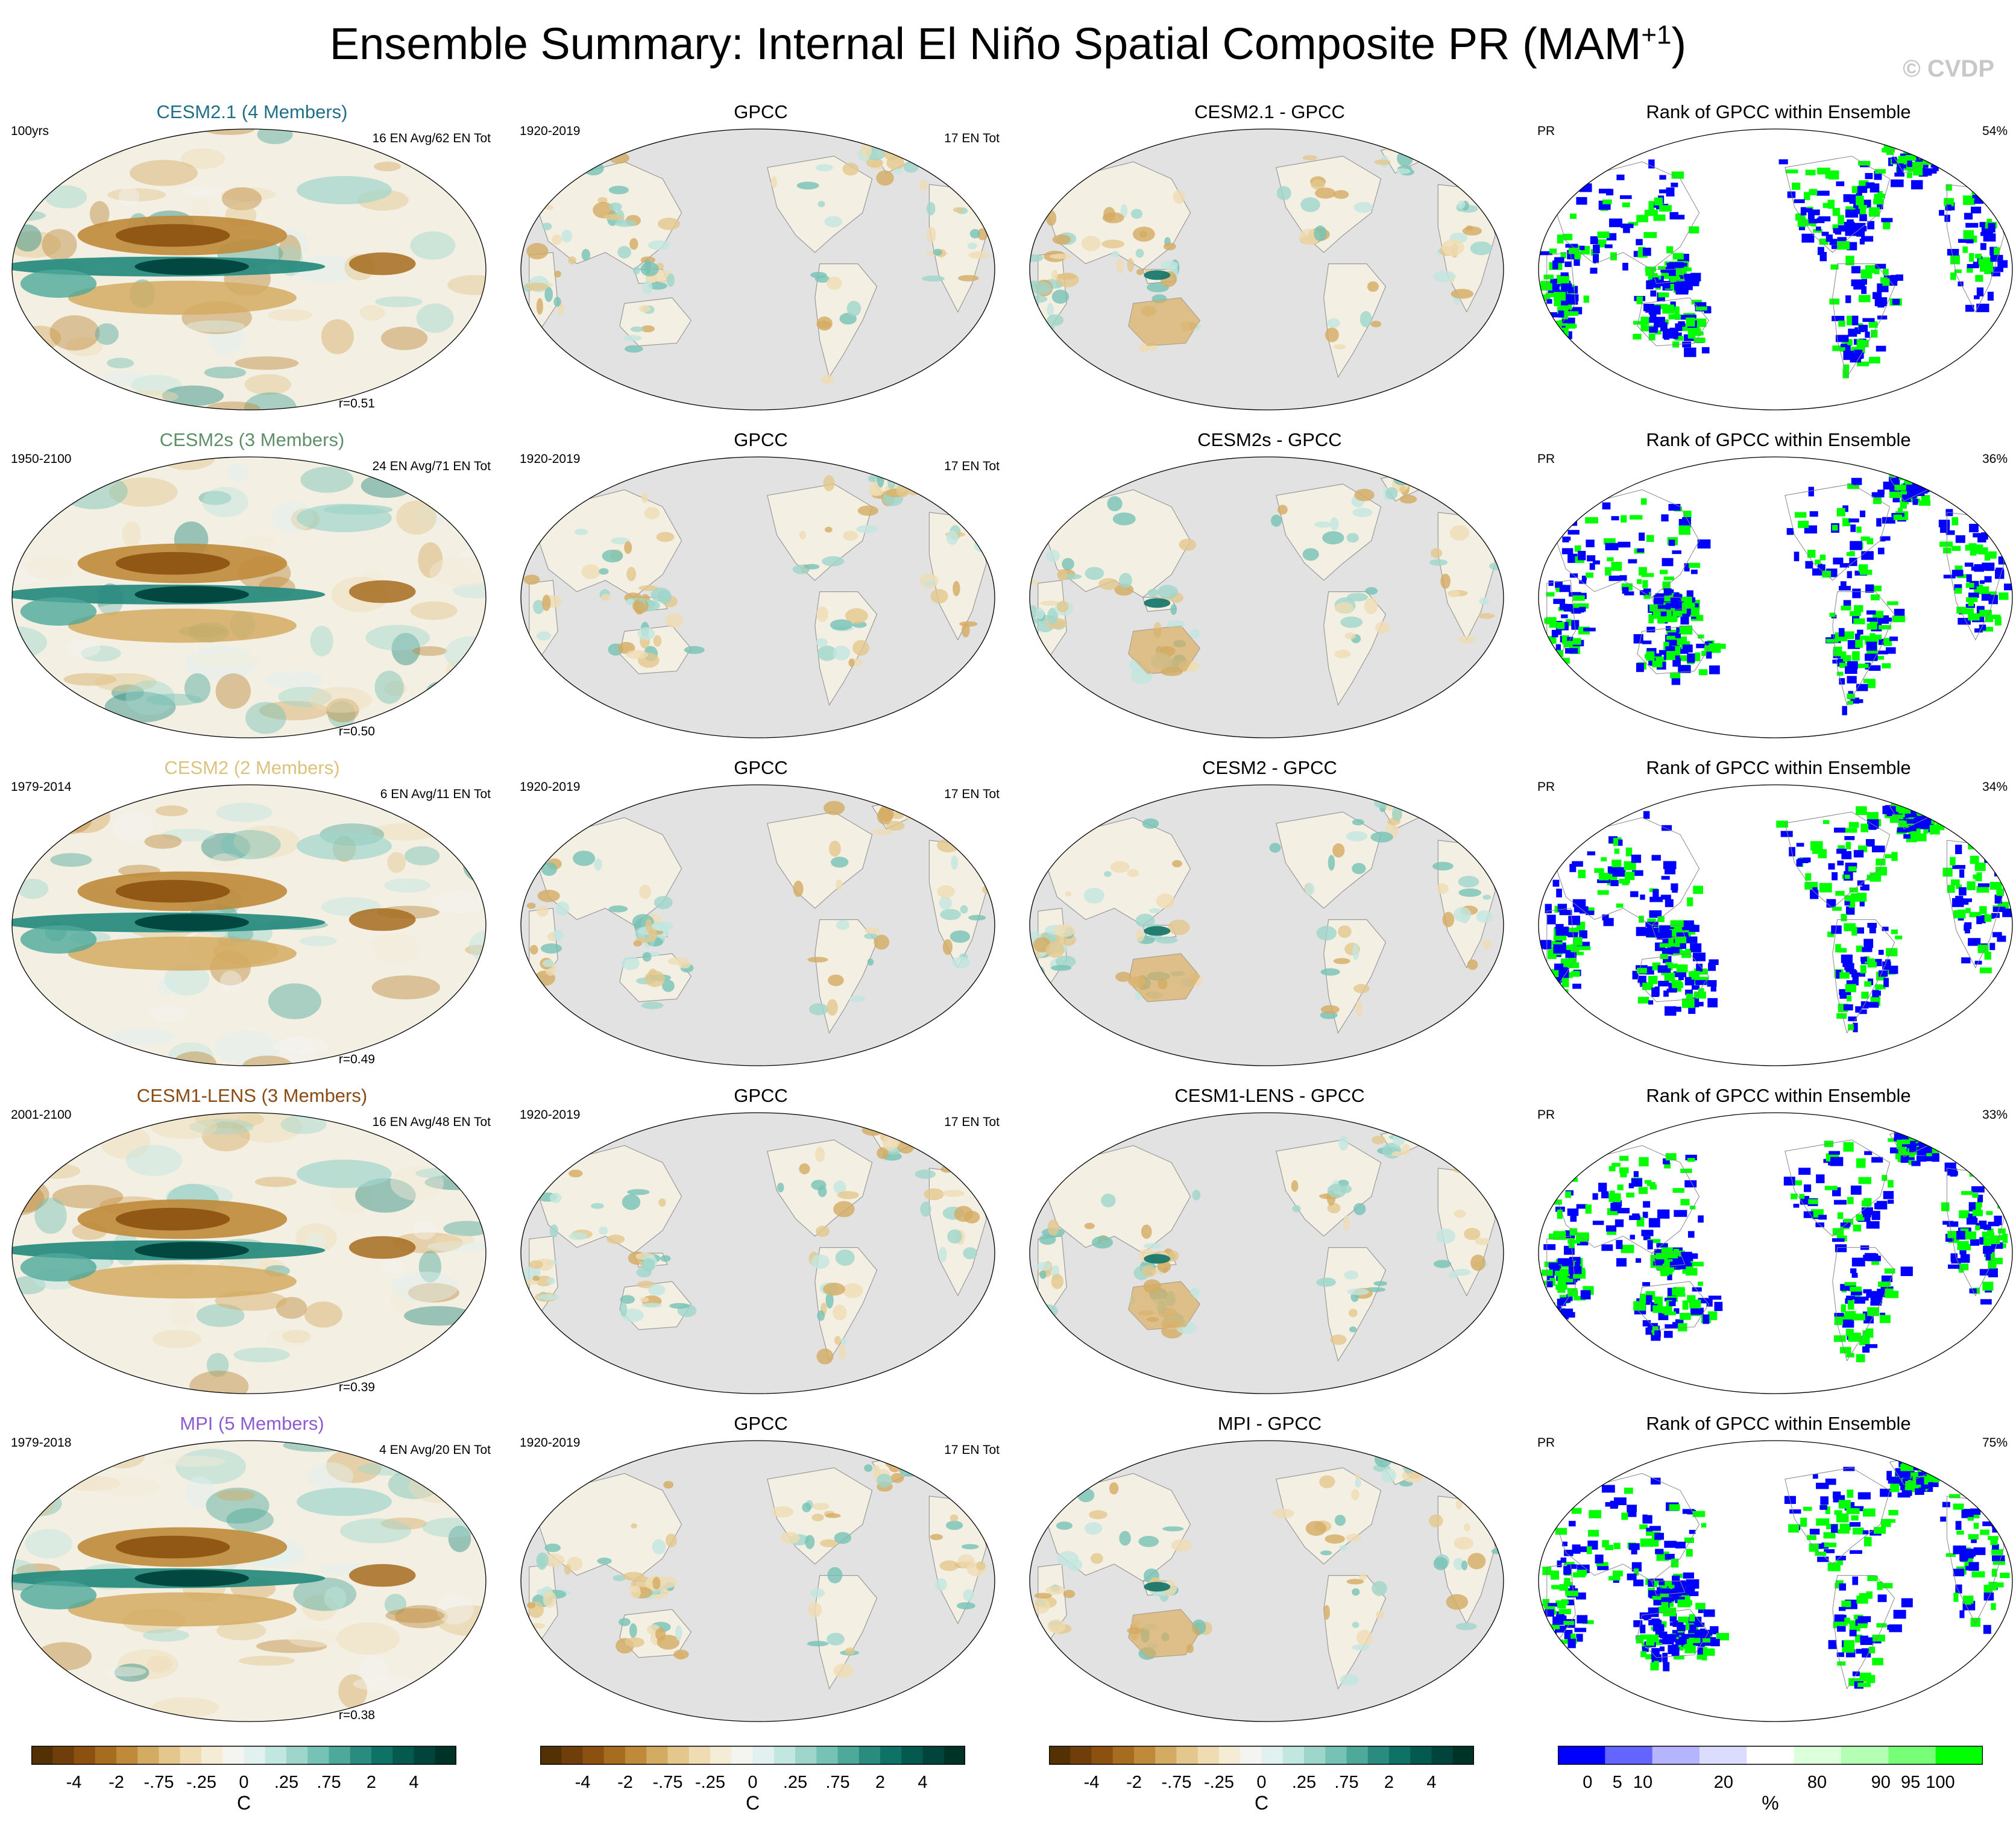  I want to click on colorbar-4: 0 5 10 20 80 90 95 100%, so click(1772, 1781).